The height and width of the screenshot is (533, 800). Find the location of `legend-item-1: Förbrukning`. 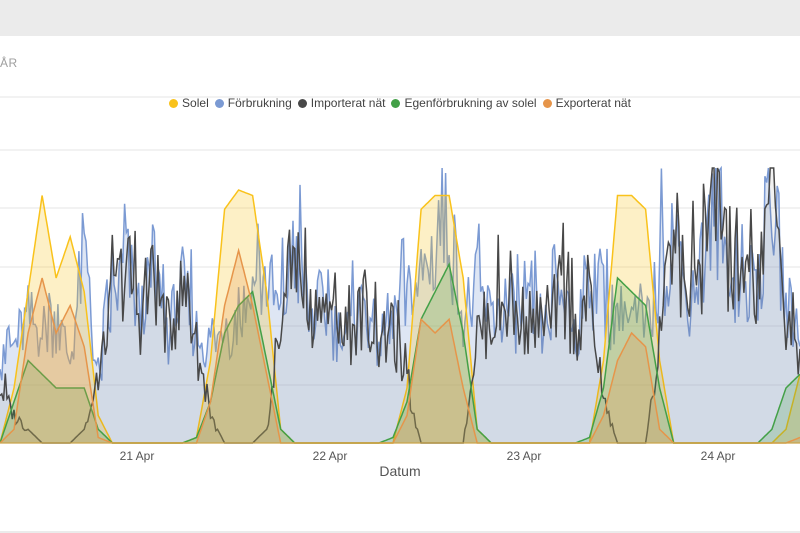

legend-item-1: Förbrukning is located at coordinates (253, 103).